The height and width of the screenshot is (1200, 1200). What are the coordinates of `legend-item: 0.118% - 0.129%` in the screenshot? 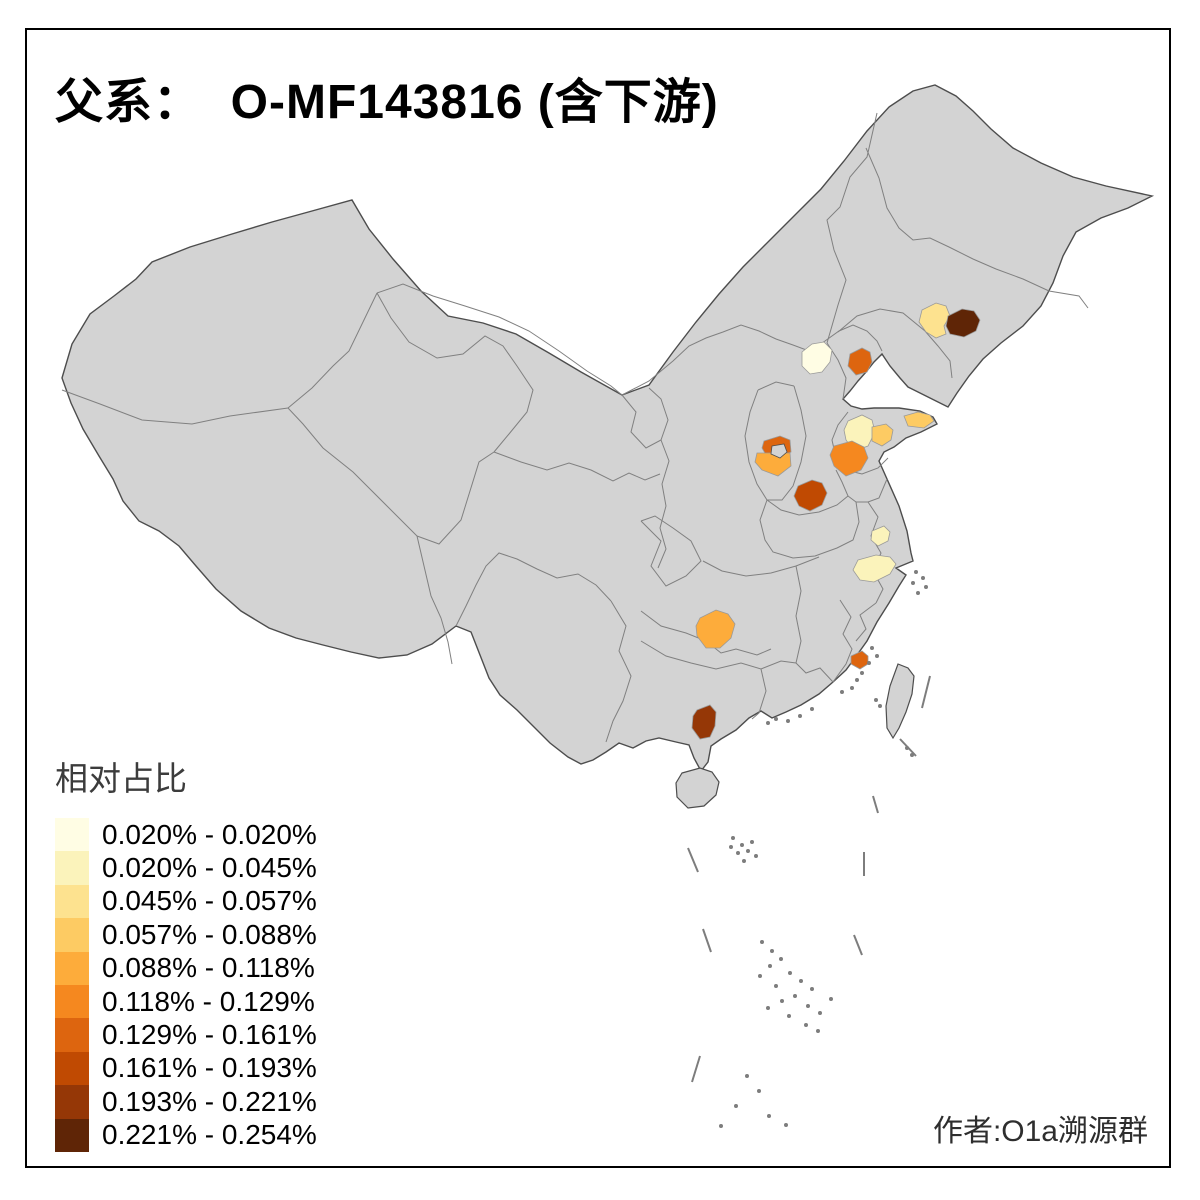 It's located at (186, 1001).